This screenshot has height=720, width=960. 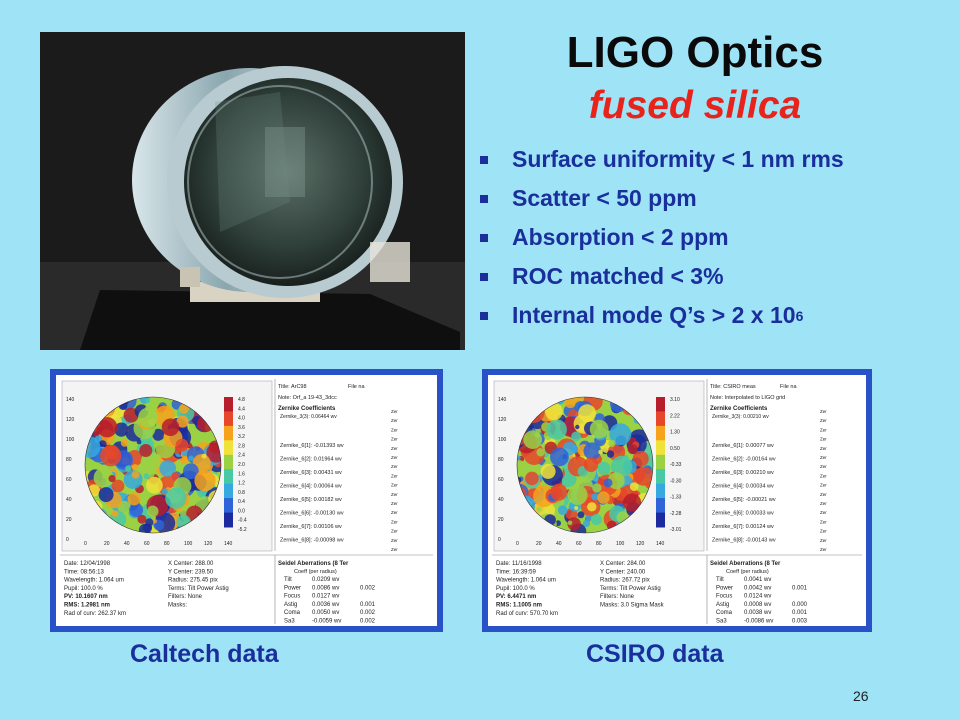 What do you see at coordinates (312, 514) in the screenshot?
I see `zernike-coefficient: Zernike_6[6]: -0.00130 wv` at bounding box center [312, 514].